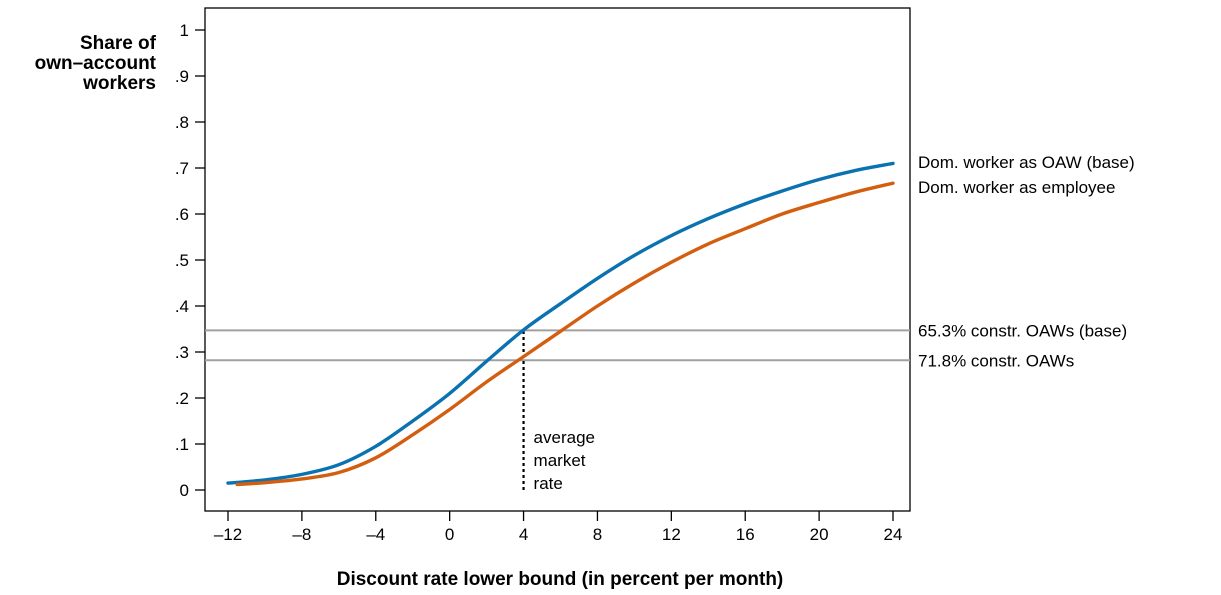 The width and height of the screenshot is (1221, 595). I want to click on y-tick-label: .2, so click(182, 398).